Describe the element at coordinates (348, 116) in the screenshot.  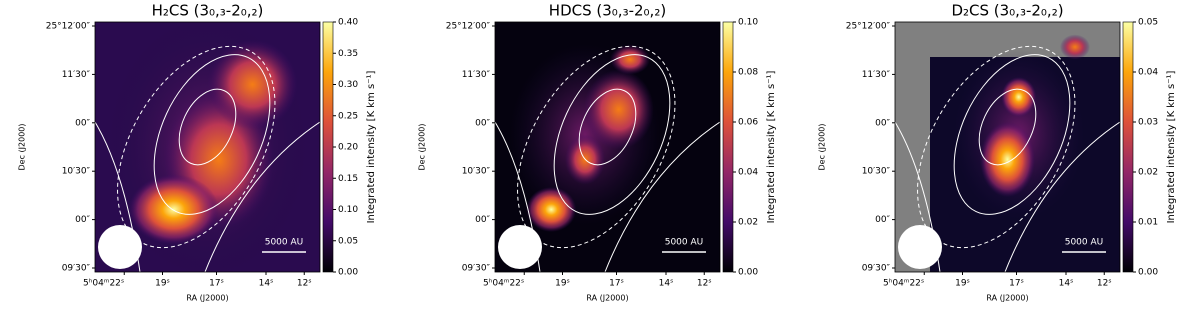
I see `colorbar-tick-label: 0.25` at that location.